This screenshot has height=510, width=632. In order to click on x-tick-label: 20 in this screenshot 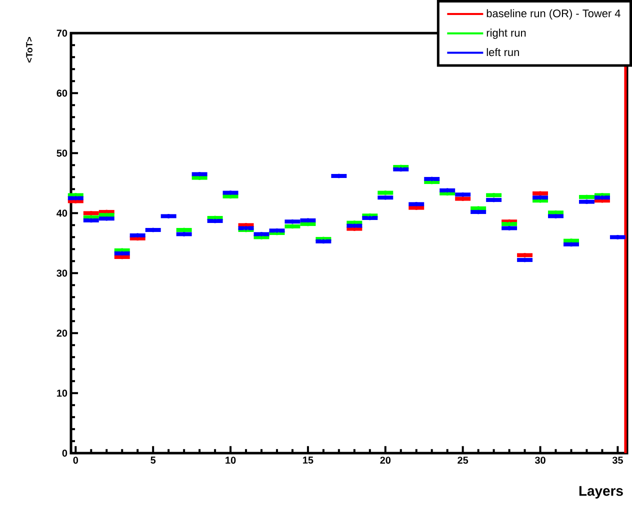, I will do `click(385, 460)`.